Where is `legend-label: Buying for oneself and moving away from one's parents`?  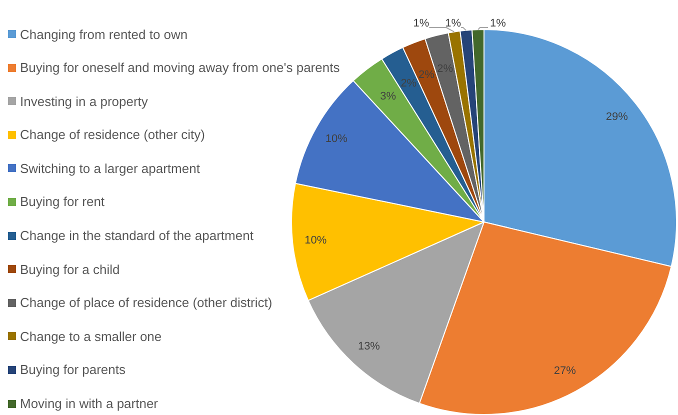 legend-label: Buying for oneself and moving away from one's parents is located at coordinates (180, 68).